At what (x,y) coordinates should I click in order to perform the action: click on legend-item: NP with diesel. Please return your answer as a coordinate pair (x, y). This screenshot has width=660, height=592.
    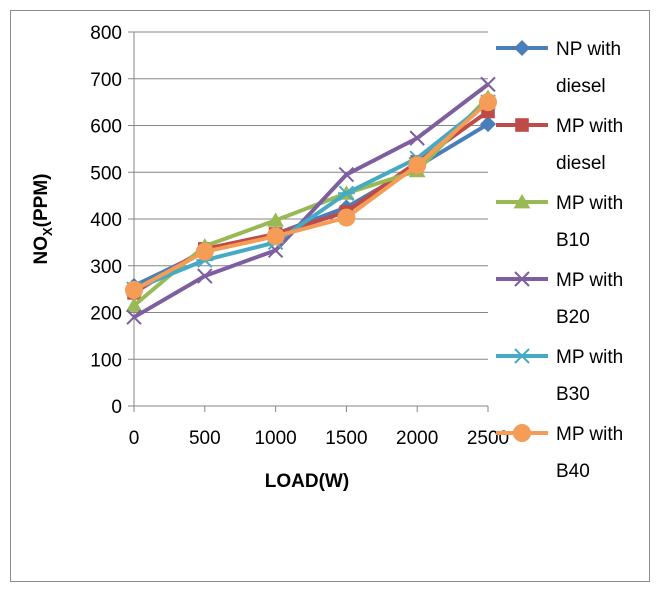
    Looking at the image, I should click on (558, 68).